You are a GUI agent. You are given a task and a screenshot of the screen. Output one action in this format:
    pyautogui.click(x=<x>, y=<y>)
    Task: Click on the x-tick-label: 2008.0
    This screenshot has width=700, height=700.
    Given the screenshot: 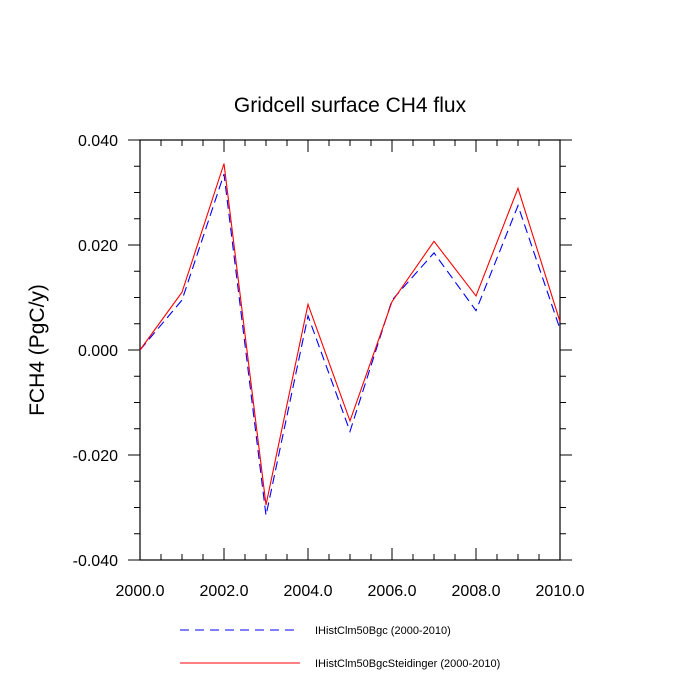 What is the action you would take?
    pyautogui.click(x=476, y=591)
    